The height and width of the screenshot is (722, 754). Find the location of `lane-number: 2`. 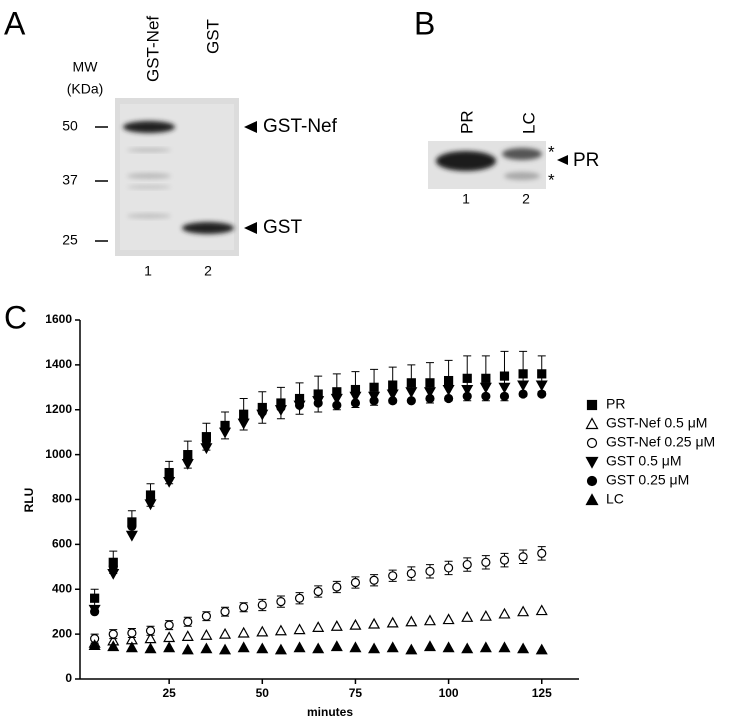

lane-number: 2 is located at coordinates (208, 271).